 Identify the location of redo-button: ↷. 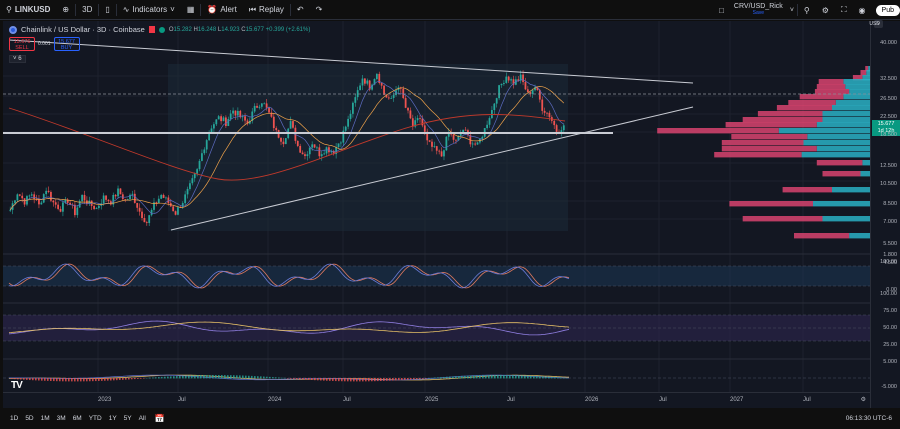
(319, 10).